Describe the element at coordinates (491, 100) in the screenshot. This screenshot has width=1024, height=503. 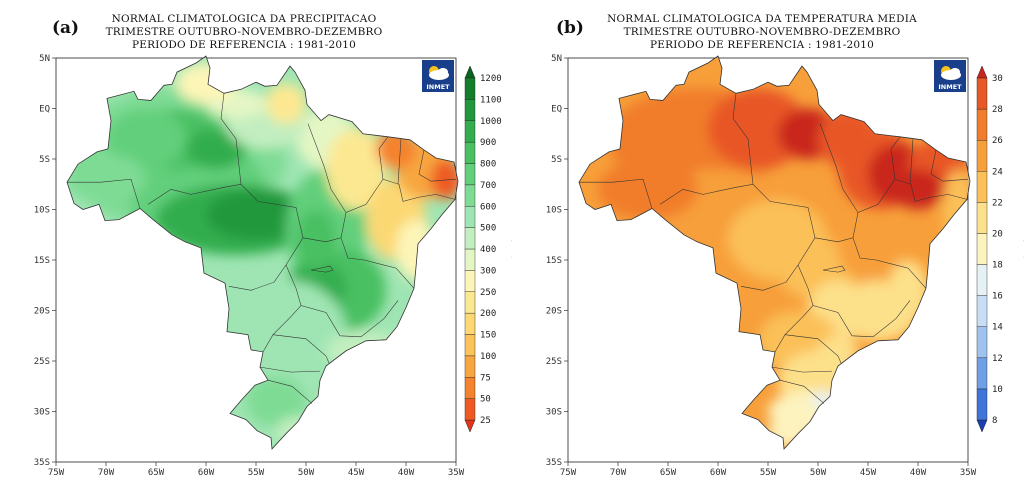
I see `colorbar-label: 1100` at that location.